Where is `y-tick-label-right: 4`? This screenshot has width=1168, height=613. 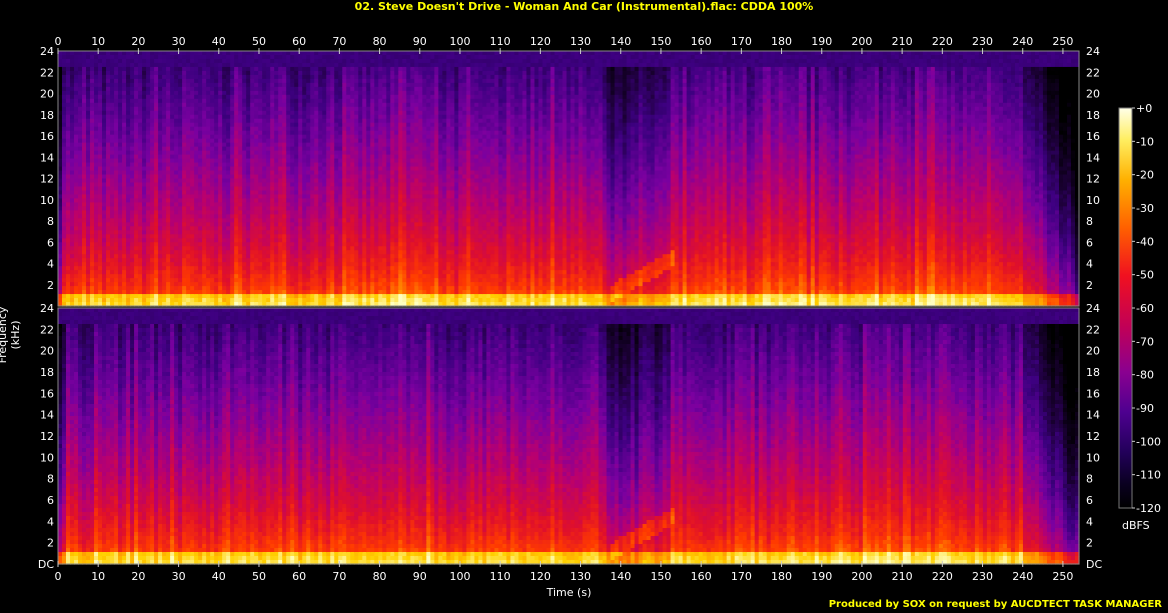
y-tick-label-right: 4 is located at coordinates (1089, 264).